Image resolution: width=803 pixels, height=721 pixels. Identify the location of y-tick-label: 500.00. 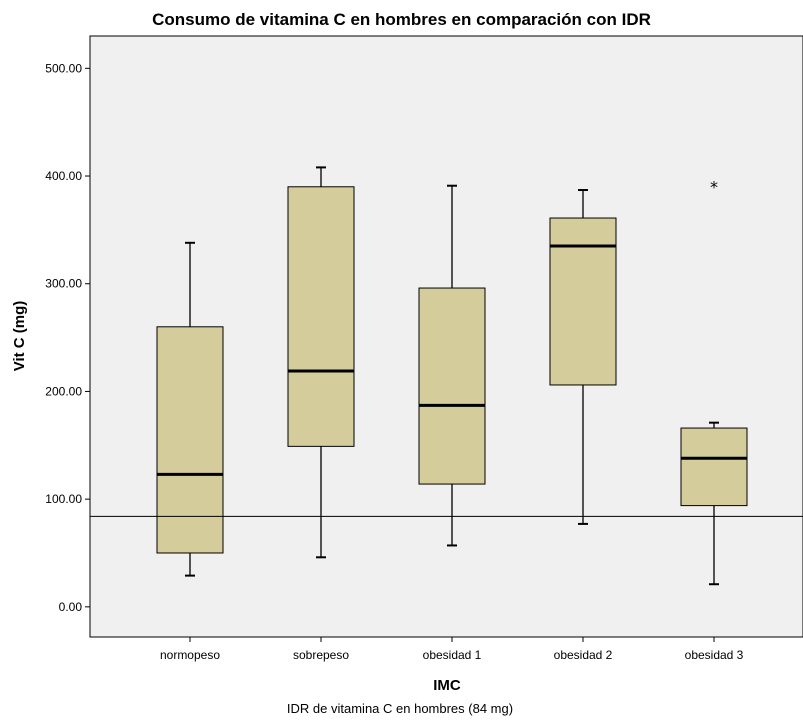
(63, 68).